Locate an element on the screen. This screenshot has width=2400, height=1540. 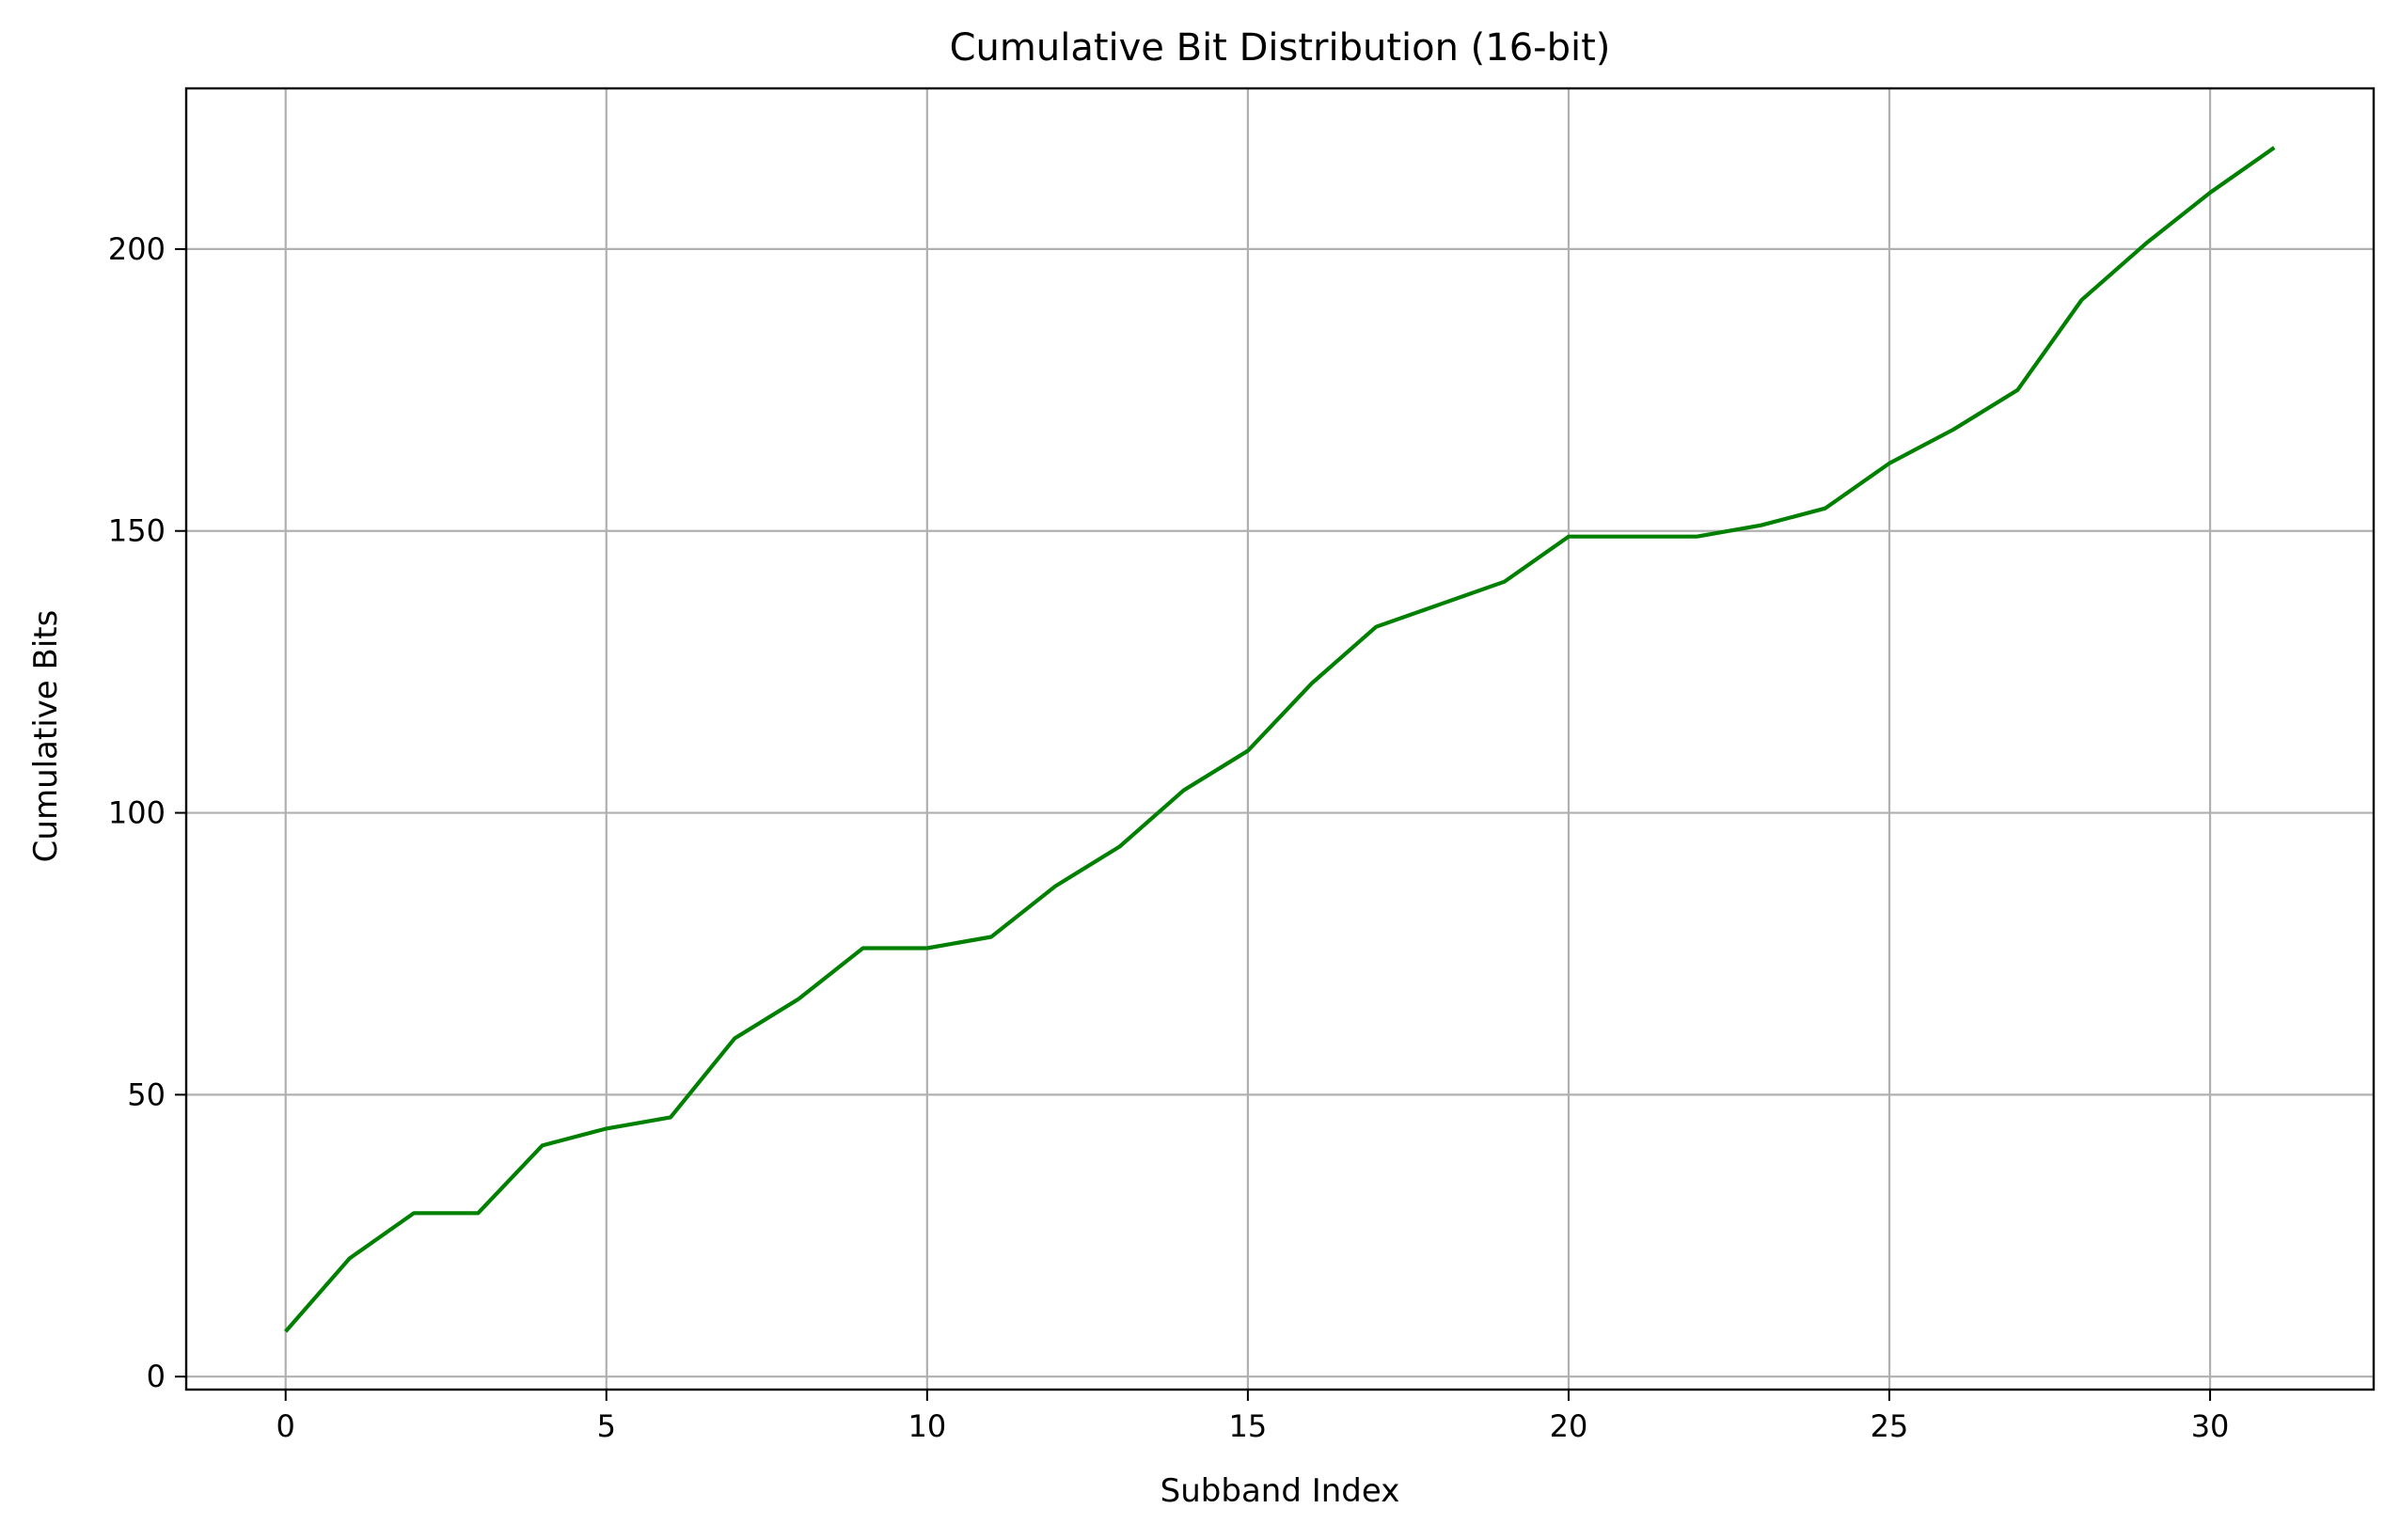
y-tick-label: 50 is located at coordinates (146, 1094).